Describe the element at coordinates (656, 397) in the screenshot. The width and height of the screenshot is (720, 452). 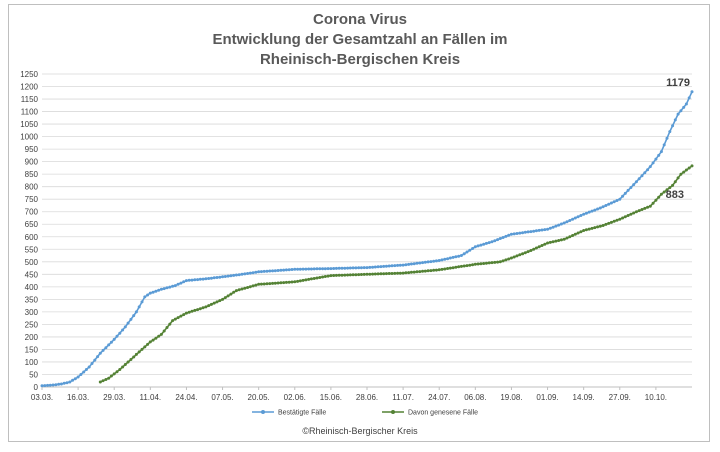
I see `x-tick-label: 10.10.` at that location.